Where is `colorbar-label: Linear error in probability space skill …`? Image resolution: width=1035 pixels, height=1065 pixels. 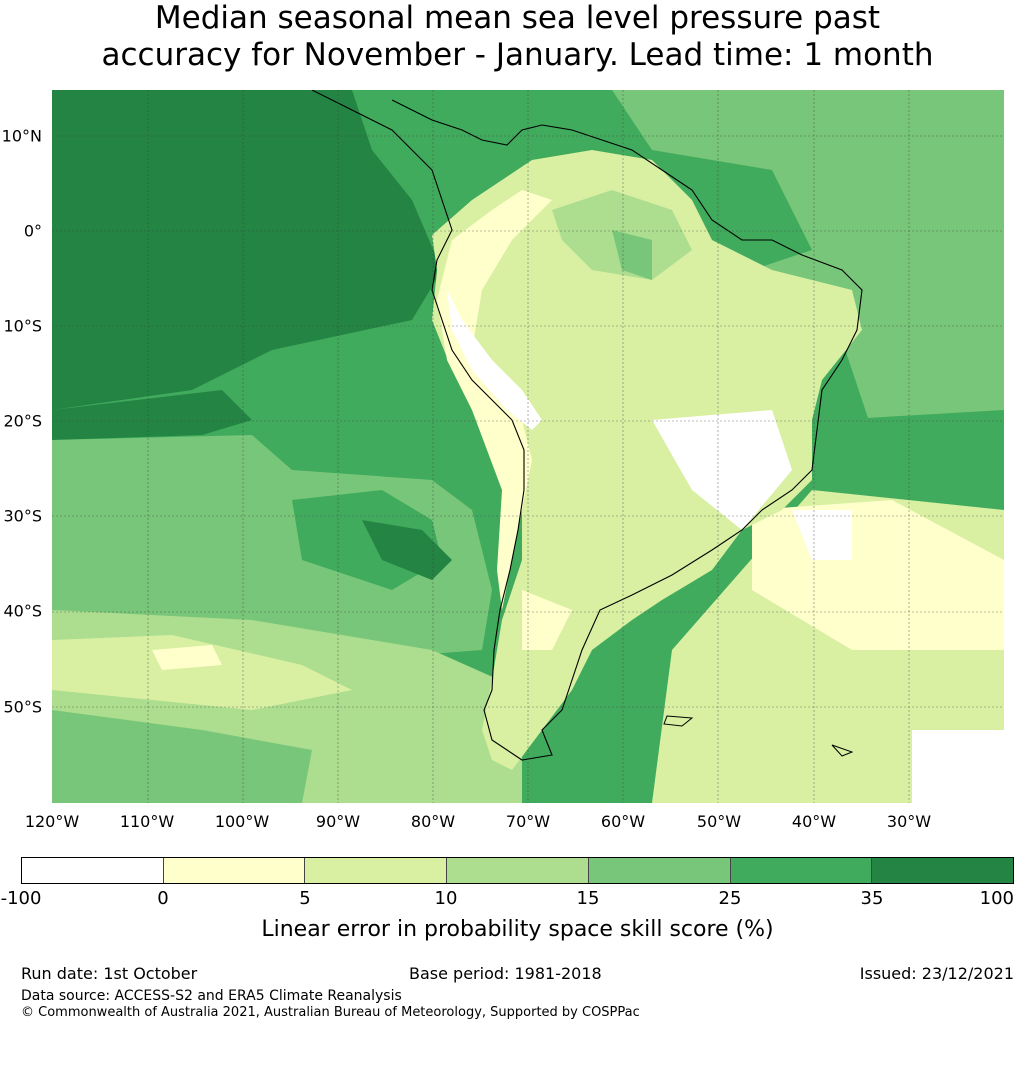
colorbar-label: Linear error in probability space skill … is located at coordinates (517, 929).